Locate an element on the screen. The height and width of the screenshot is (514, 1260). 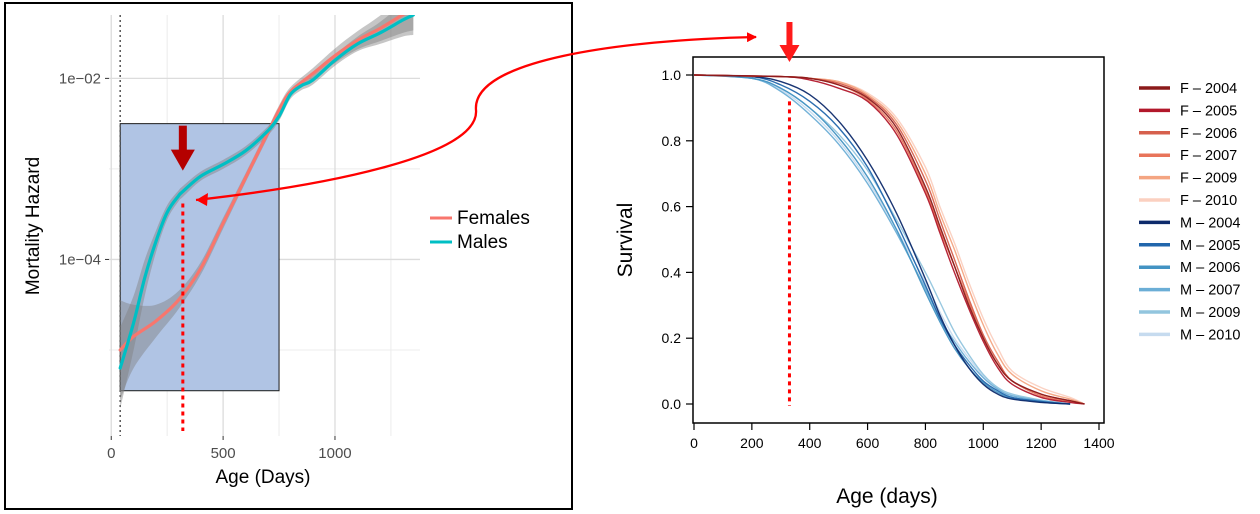
series-line is located at coordinates (262, 183).